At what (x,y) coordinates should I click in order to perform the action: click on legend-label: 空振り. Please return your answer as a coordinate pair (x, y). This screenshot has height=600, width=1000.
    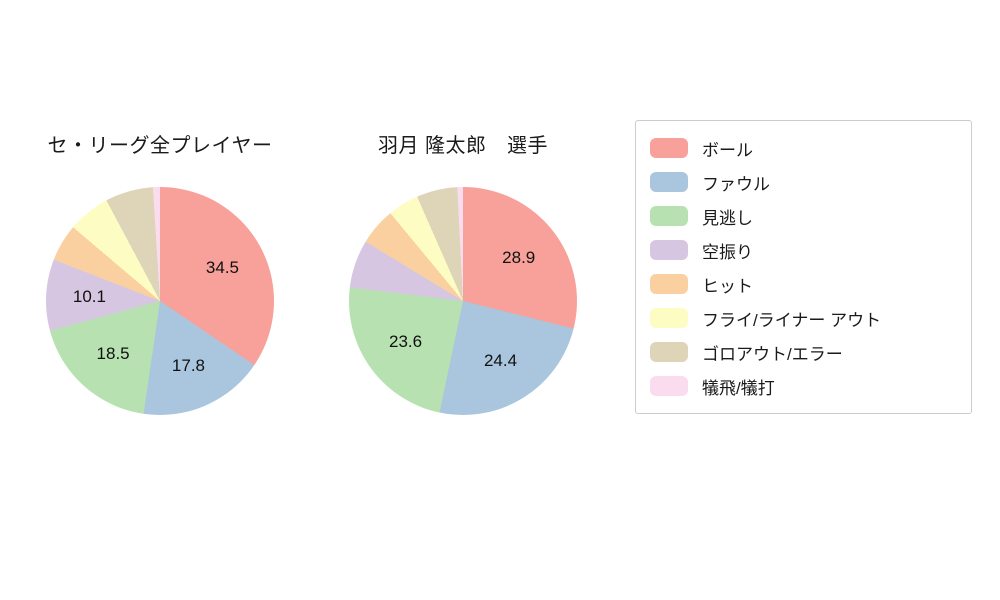
    Looking at the image, I should click on (727, 252).